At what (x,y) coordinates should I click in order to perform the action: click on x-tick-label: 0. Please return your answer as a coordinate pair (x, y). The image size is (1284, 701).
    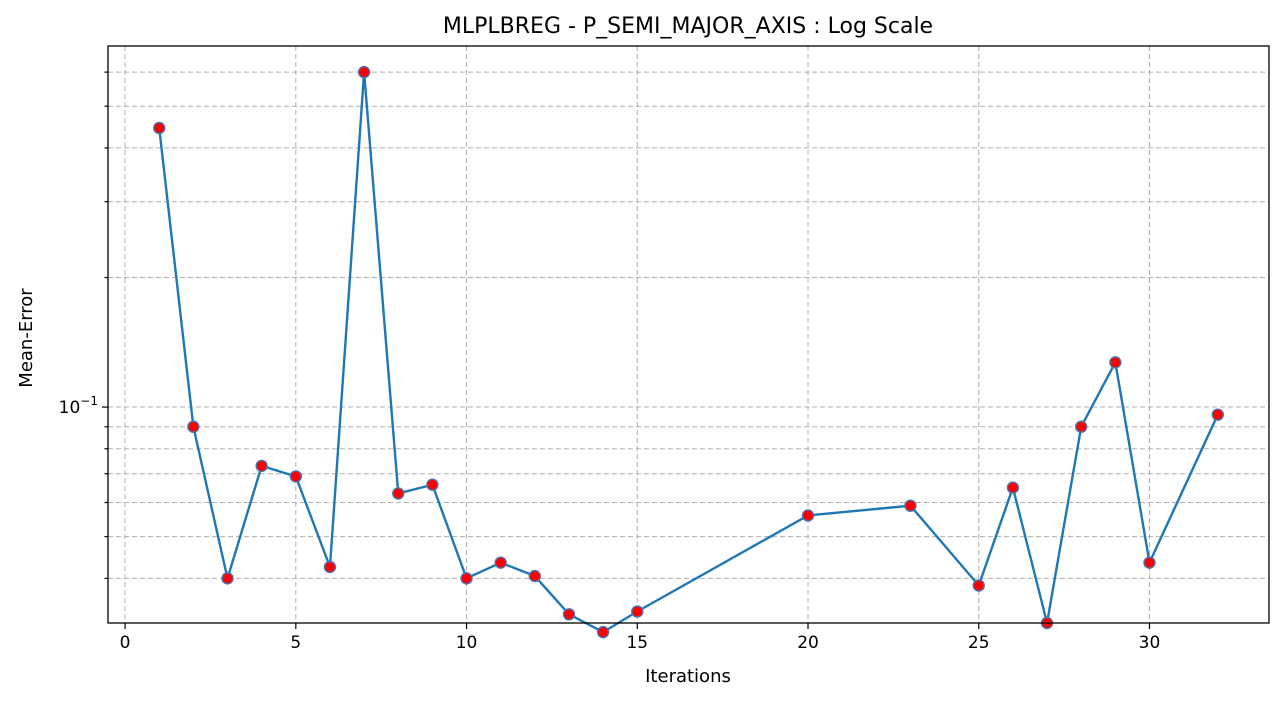
    Looking at the image, I should click on (125, 643).